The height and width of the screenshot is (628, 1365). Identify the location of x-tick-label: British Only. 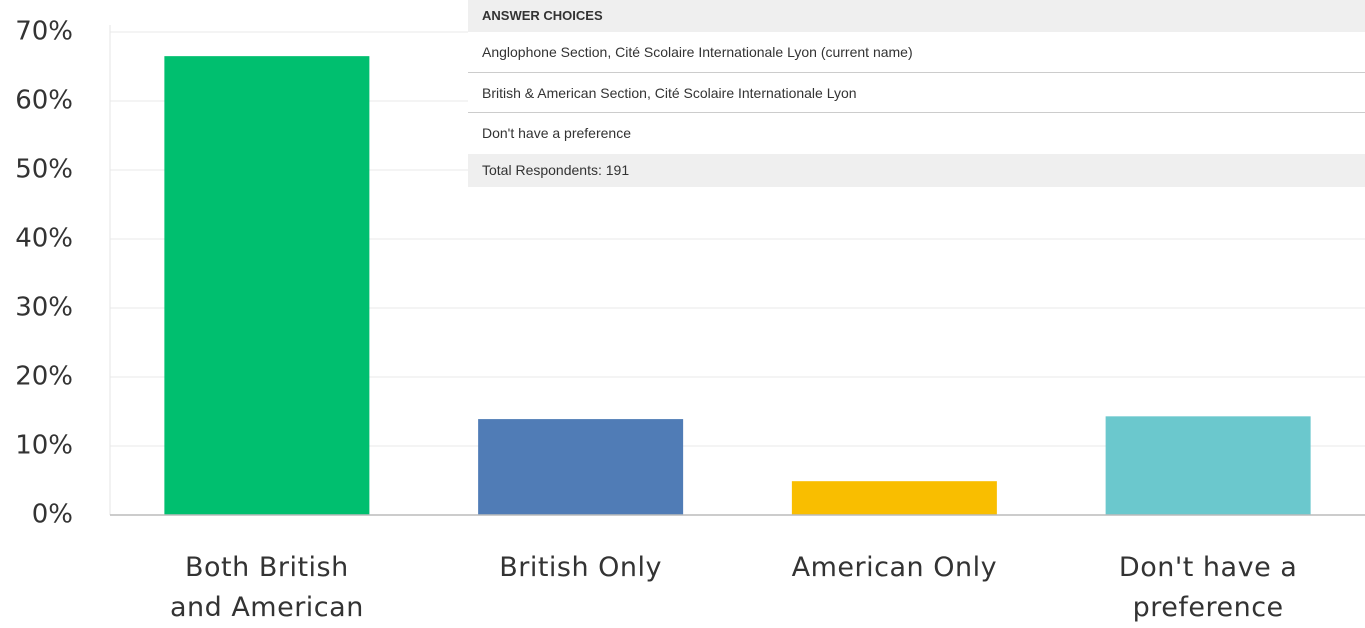
(581, 567).